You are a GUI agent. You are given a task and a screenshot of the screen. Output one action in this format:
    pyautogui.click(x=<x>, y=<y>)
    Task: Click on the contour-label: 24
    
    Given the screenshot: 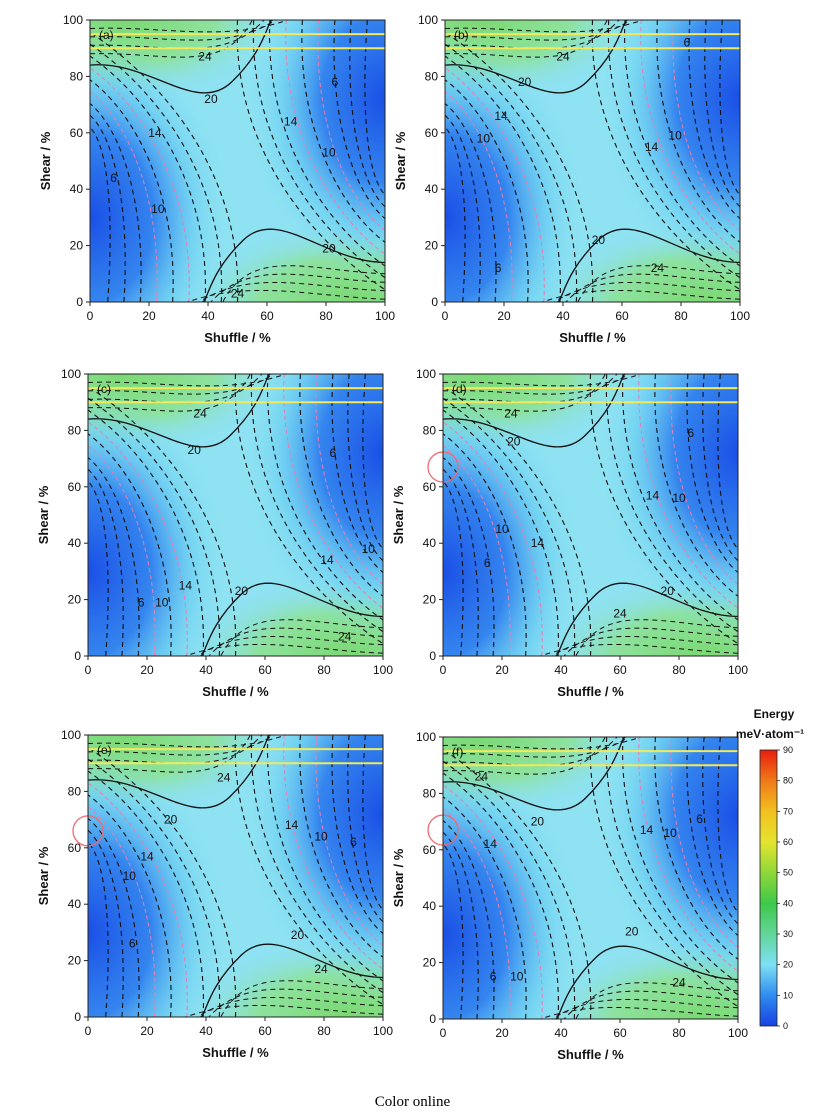 What is the action you would take?
    pyautogui.click(x=321, y=969)
    